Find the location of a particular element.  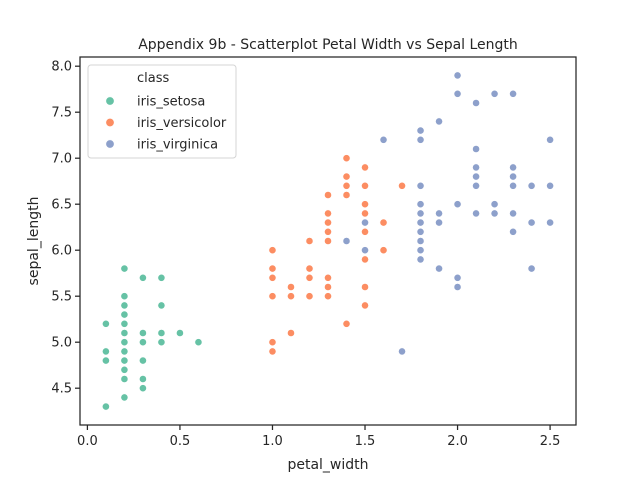

y-tick-label: 6.0 is located at coordinates (61, 251).